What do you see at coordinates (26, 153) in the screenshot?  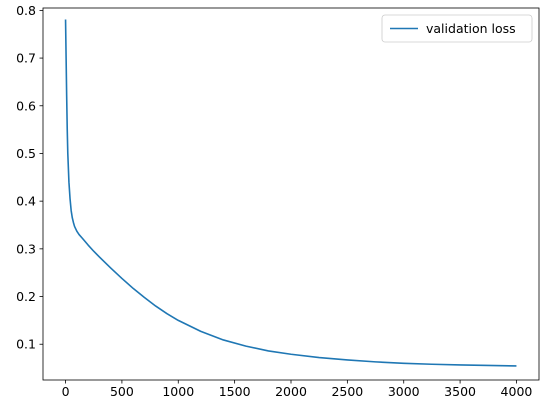 I see `y-tick-label: 0.5` at bounding box center [26, 153].